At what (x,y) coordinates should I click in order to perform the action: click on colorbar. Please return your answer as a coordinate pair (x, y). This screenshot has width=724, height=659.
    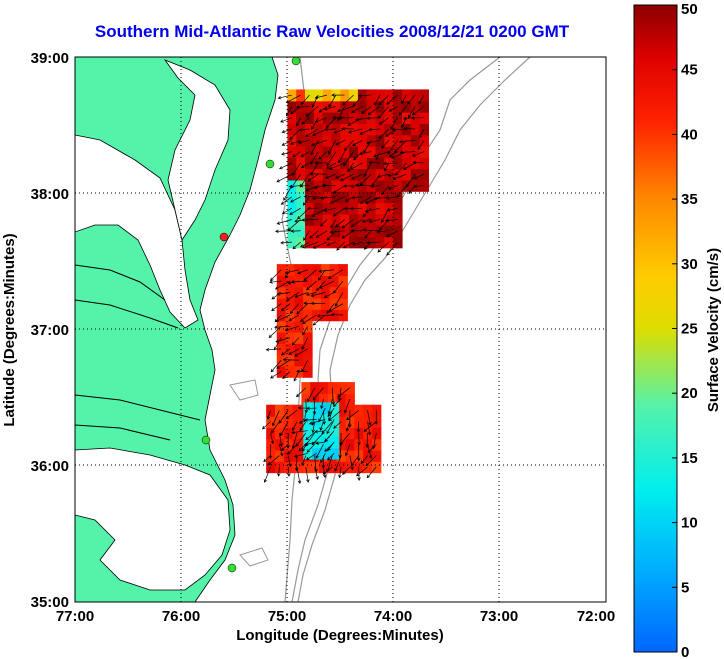
    Looking at the image, I should click on (655, 328).